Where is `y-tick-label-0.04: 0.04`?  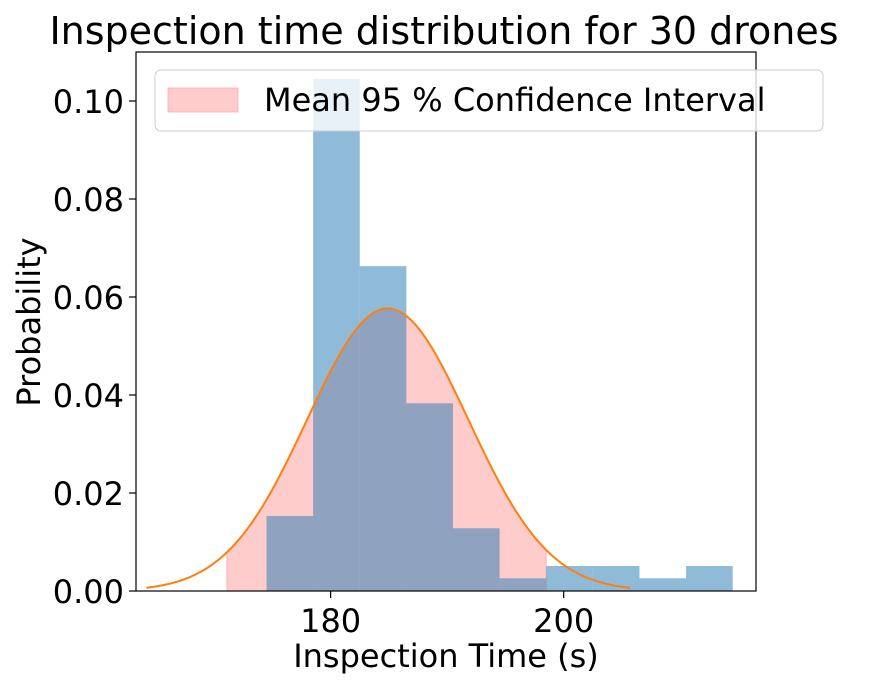 y-tick-label-0.04: 0.04 is located at coordinates (88, 396).